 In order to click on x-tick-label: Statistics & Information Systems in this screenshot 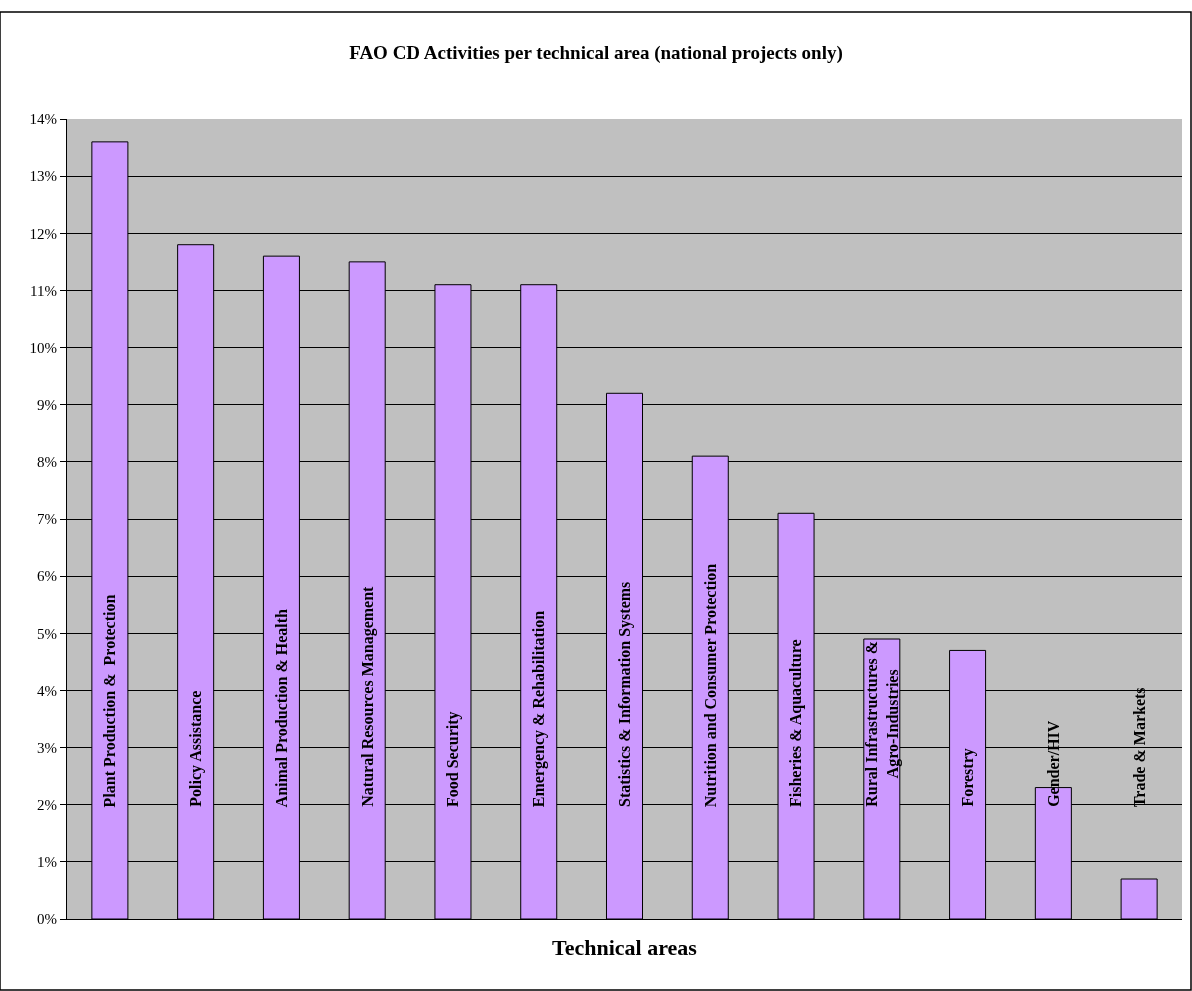, I will do `click(625, 694)`.